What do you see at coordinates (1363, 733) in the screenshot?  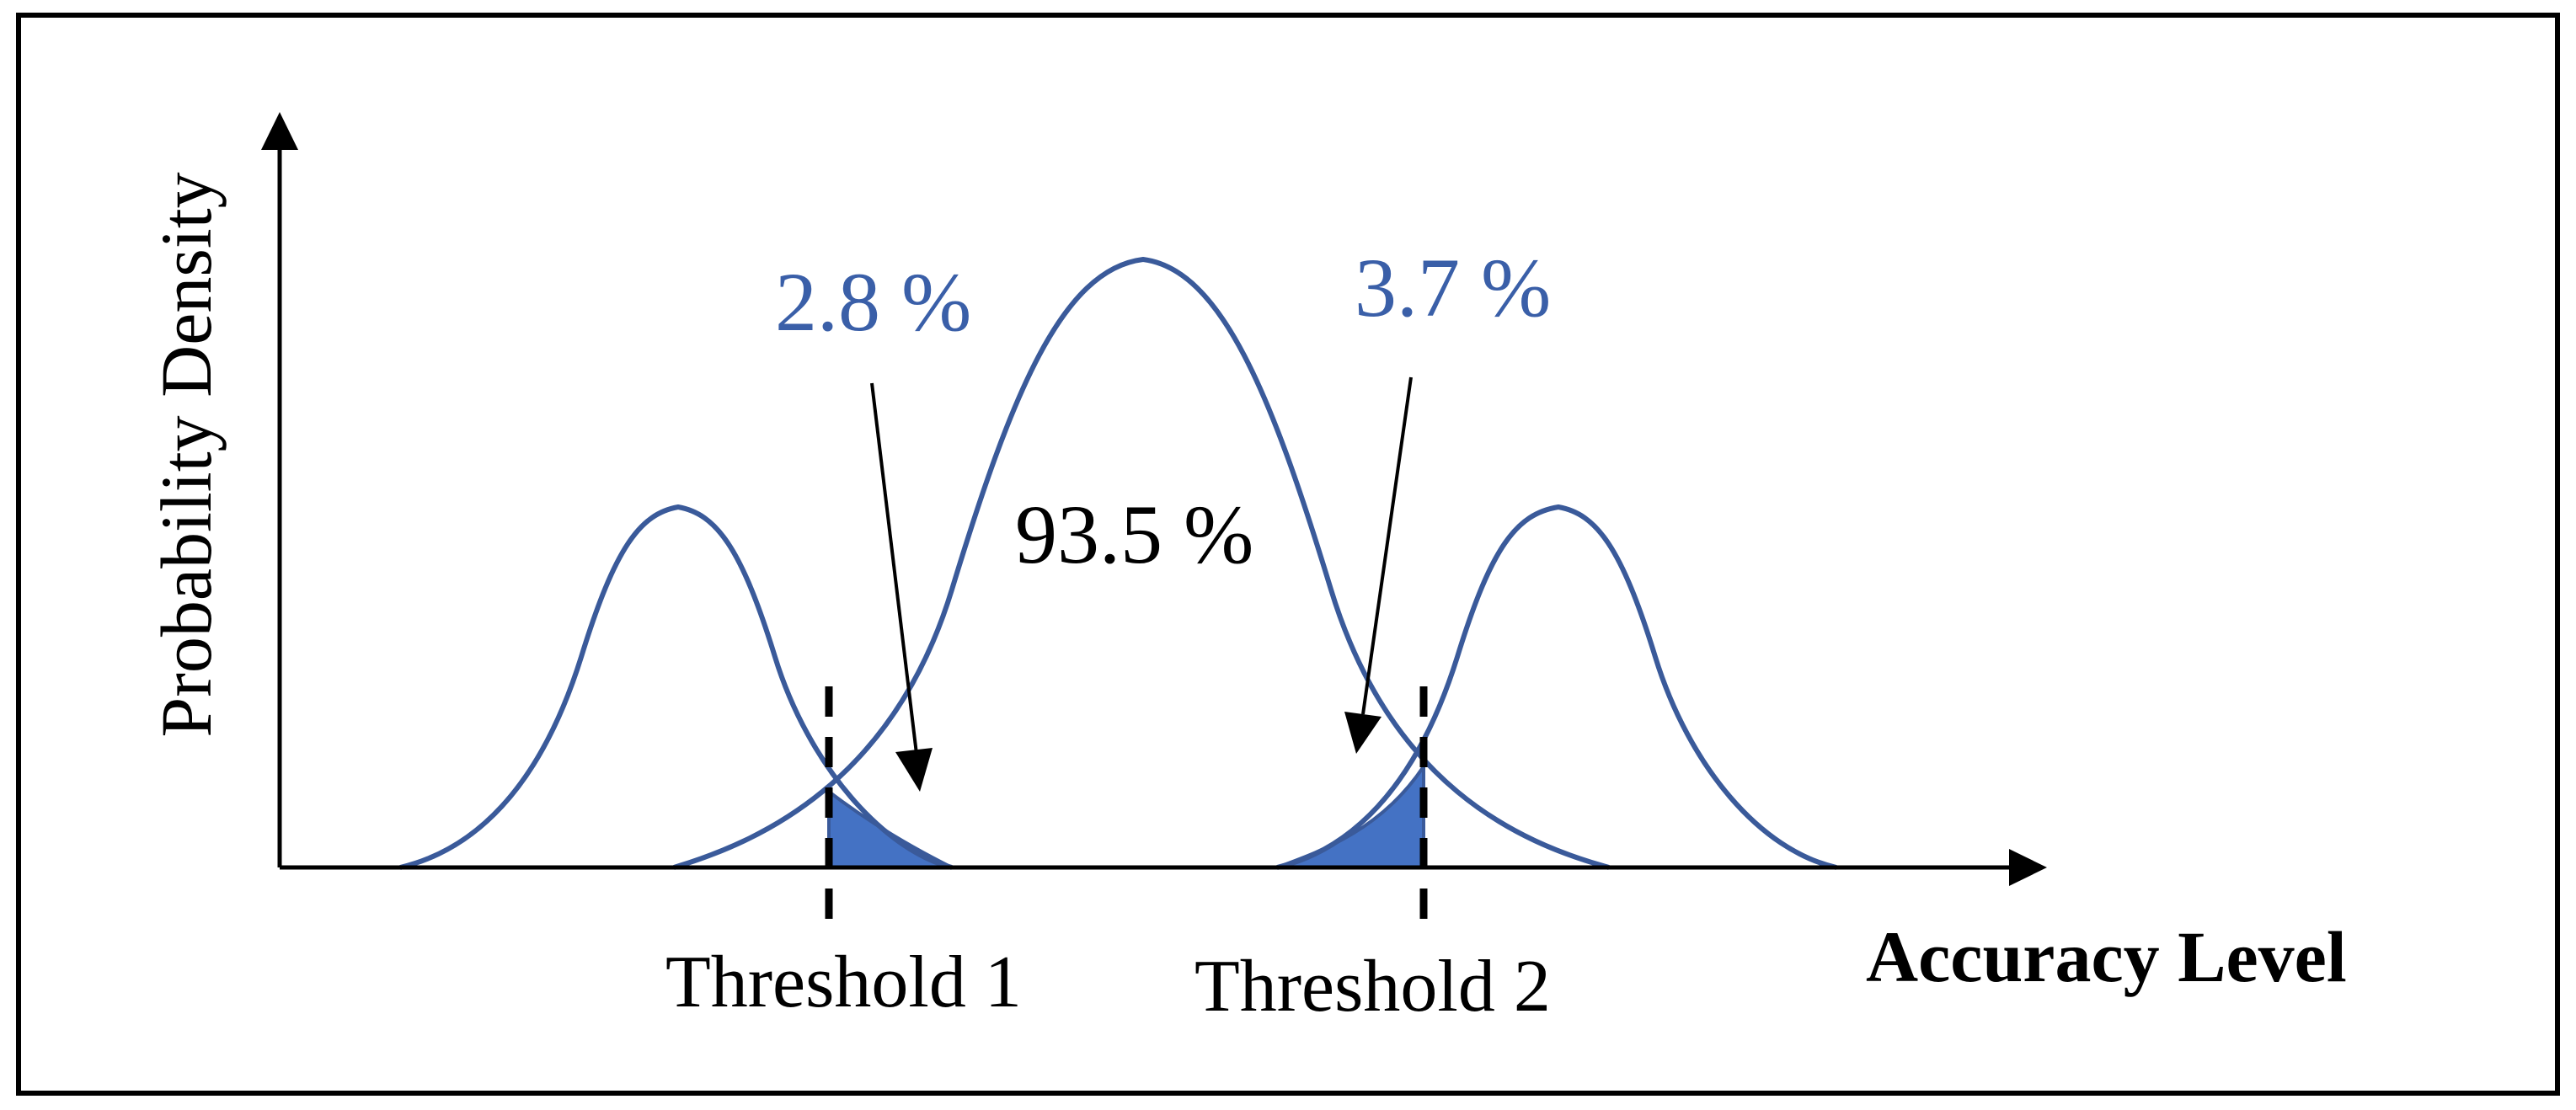 I see `right-pointer-arrowhead` at bounding box center [1363, 733].